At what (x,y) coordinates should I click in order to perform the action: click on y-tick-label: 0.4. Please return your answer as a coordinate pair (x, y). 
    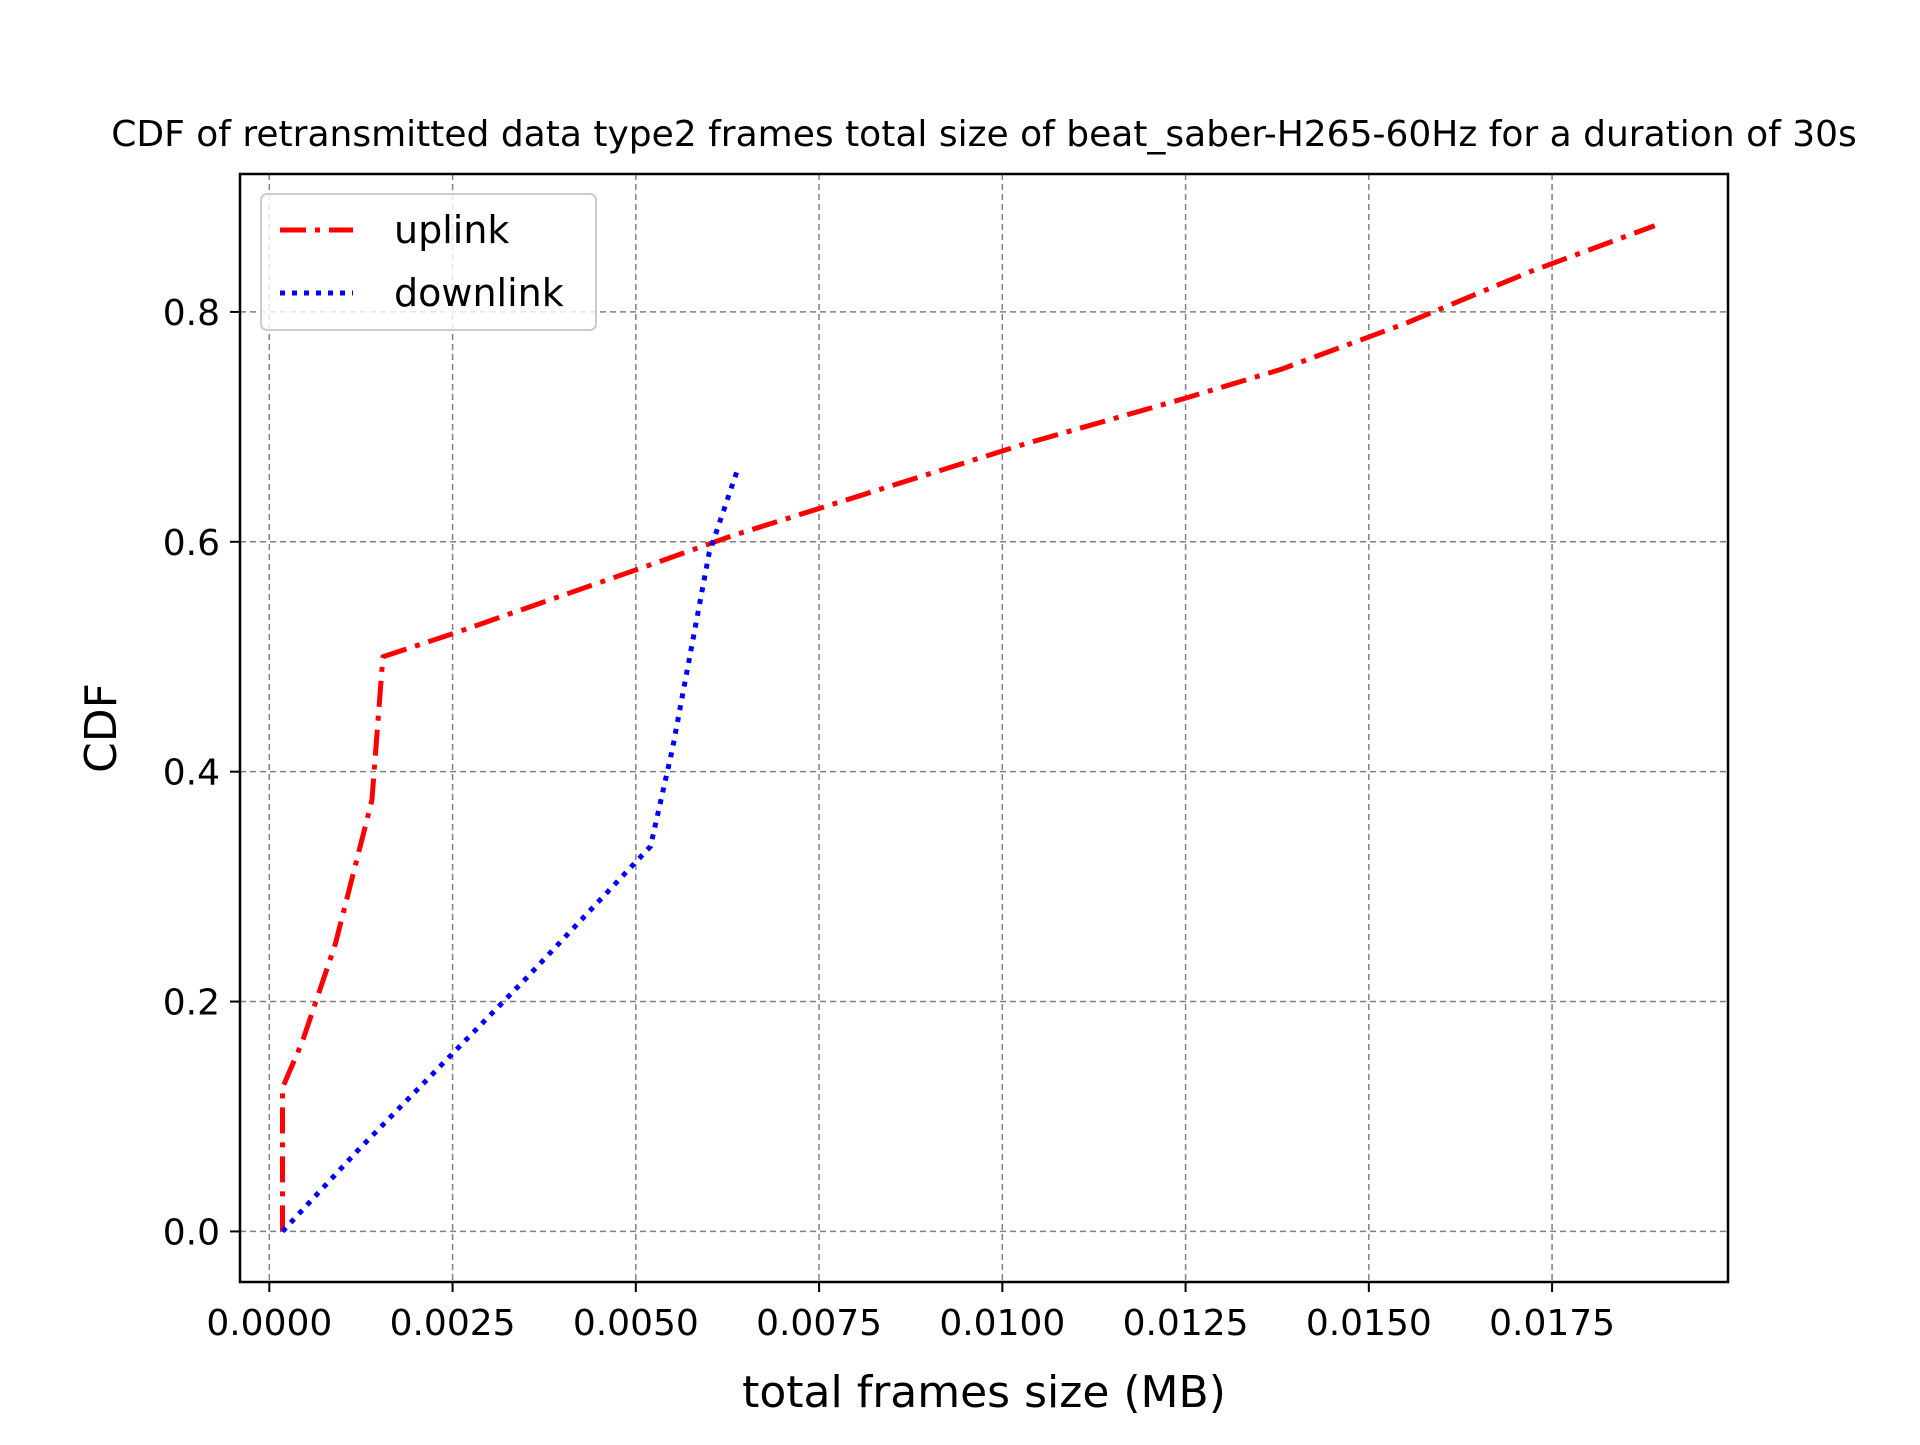
    Looking at the image, I should click on (191, 773).